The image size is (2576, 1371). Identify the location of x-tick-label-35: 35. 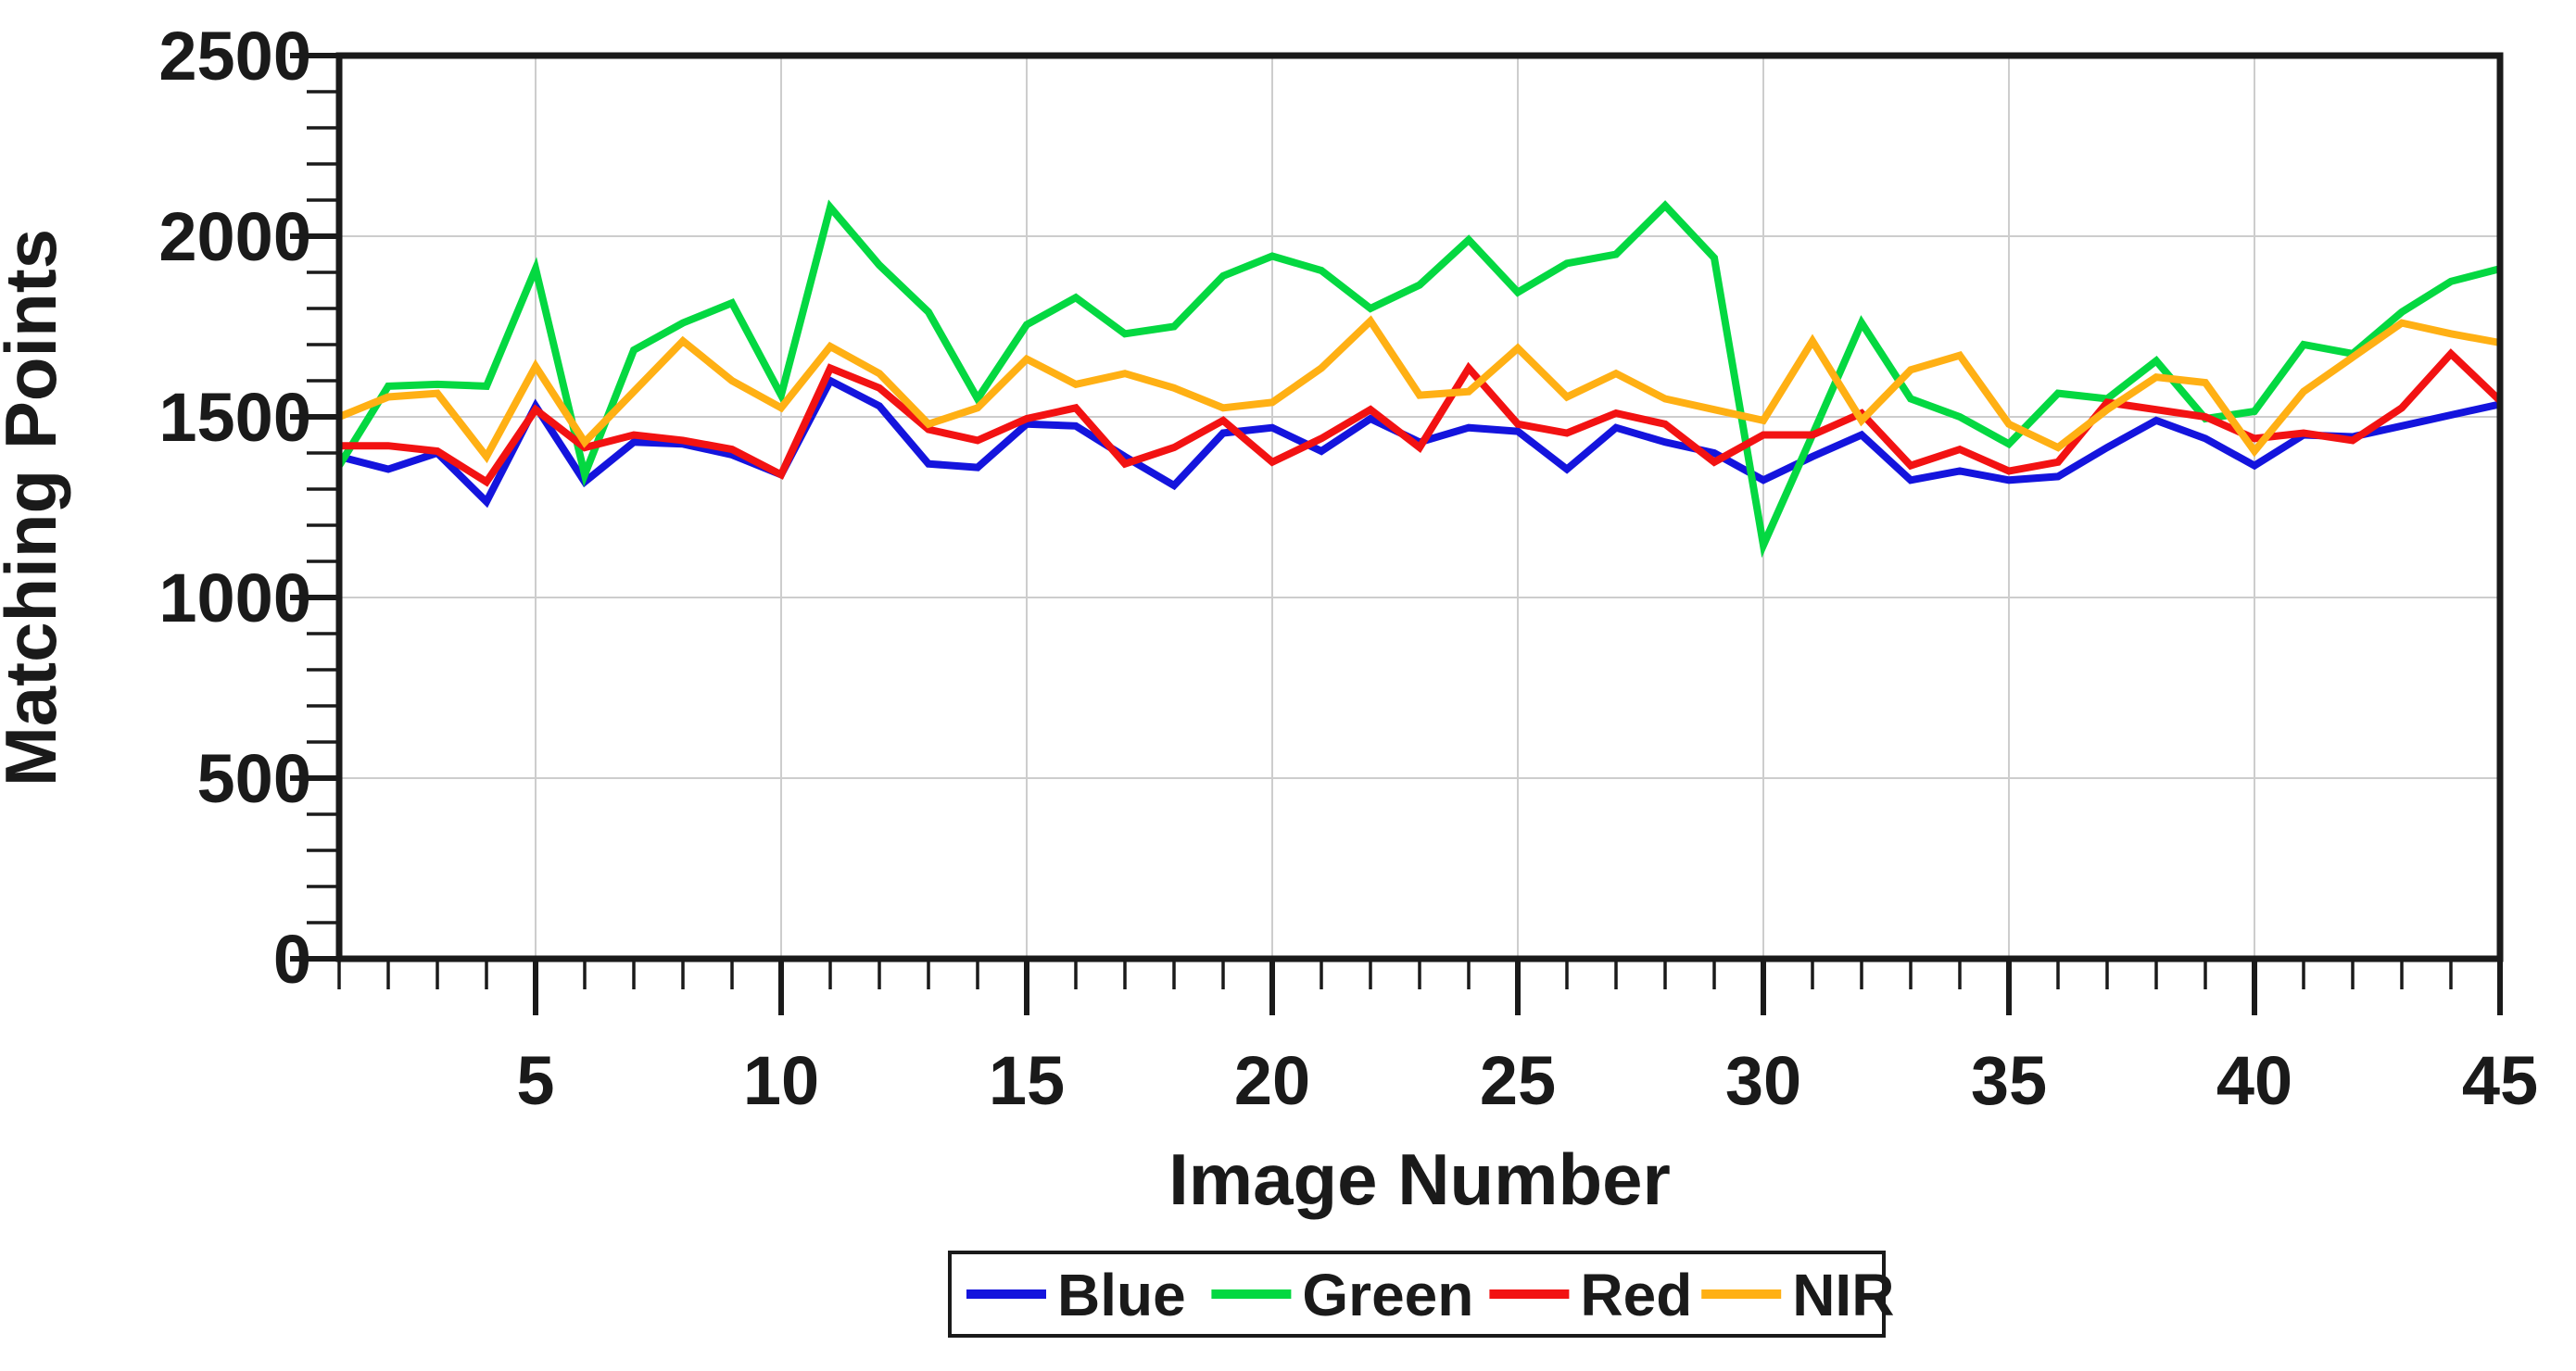
(2009, 1080).